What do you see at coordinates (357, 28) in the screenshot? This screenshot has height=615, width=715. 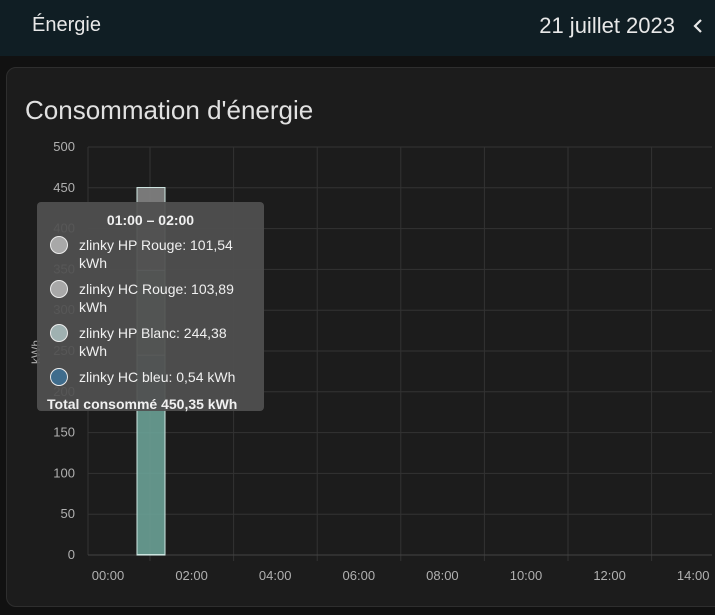 I see `top-bar: Énergie 21 juillet 2023` at bounding box center [357, 28].